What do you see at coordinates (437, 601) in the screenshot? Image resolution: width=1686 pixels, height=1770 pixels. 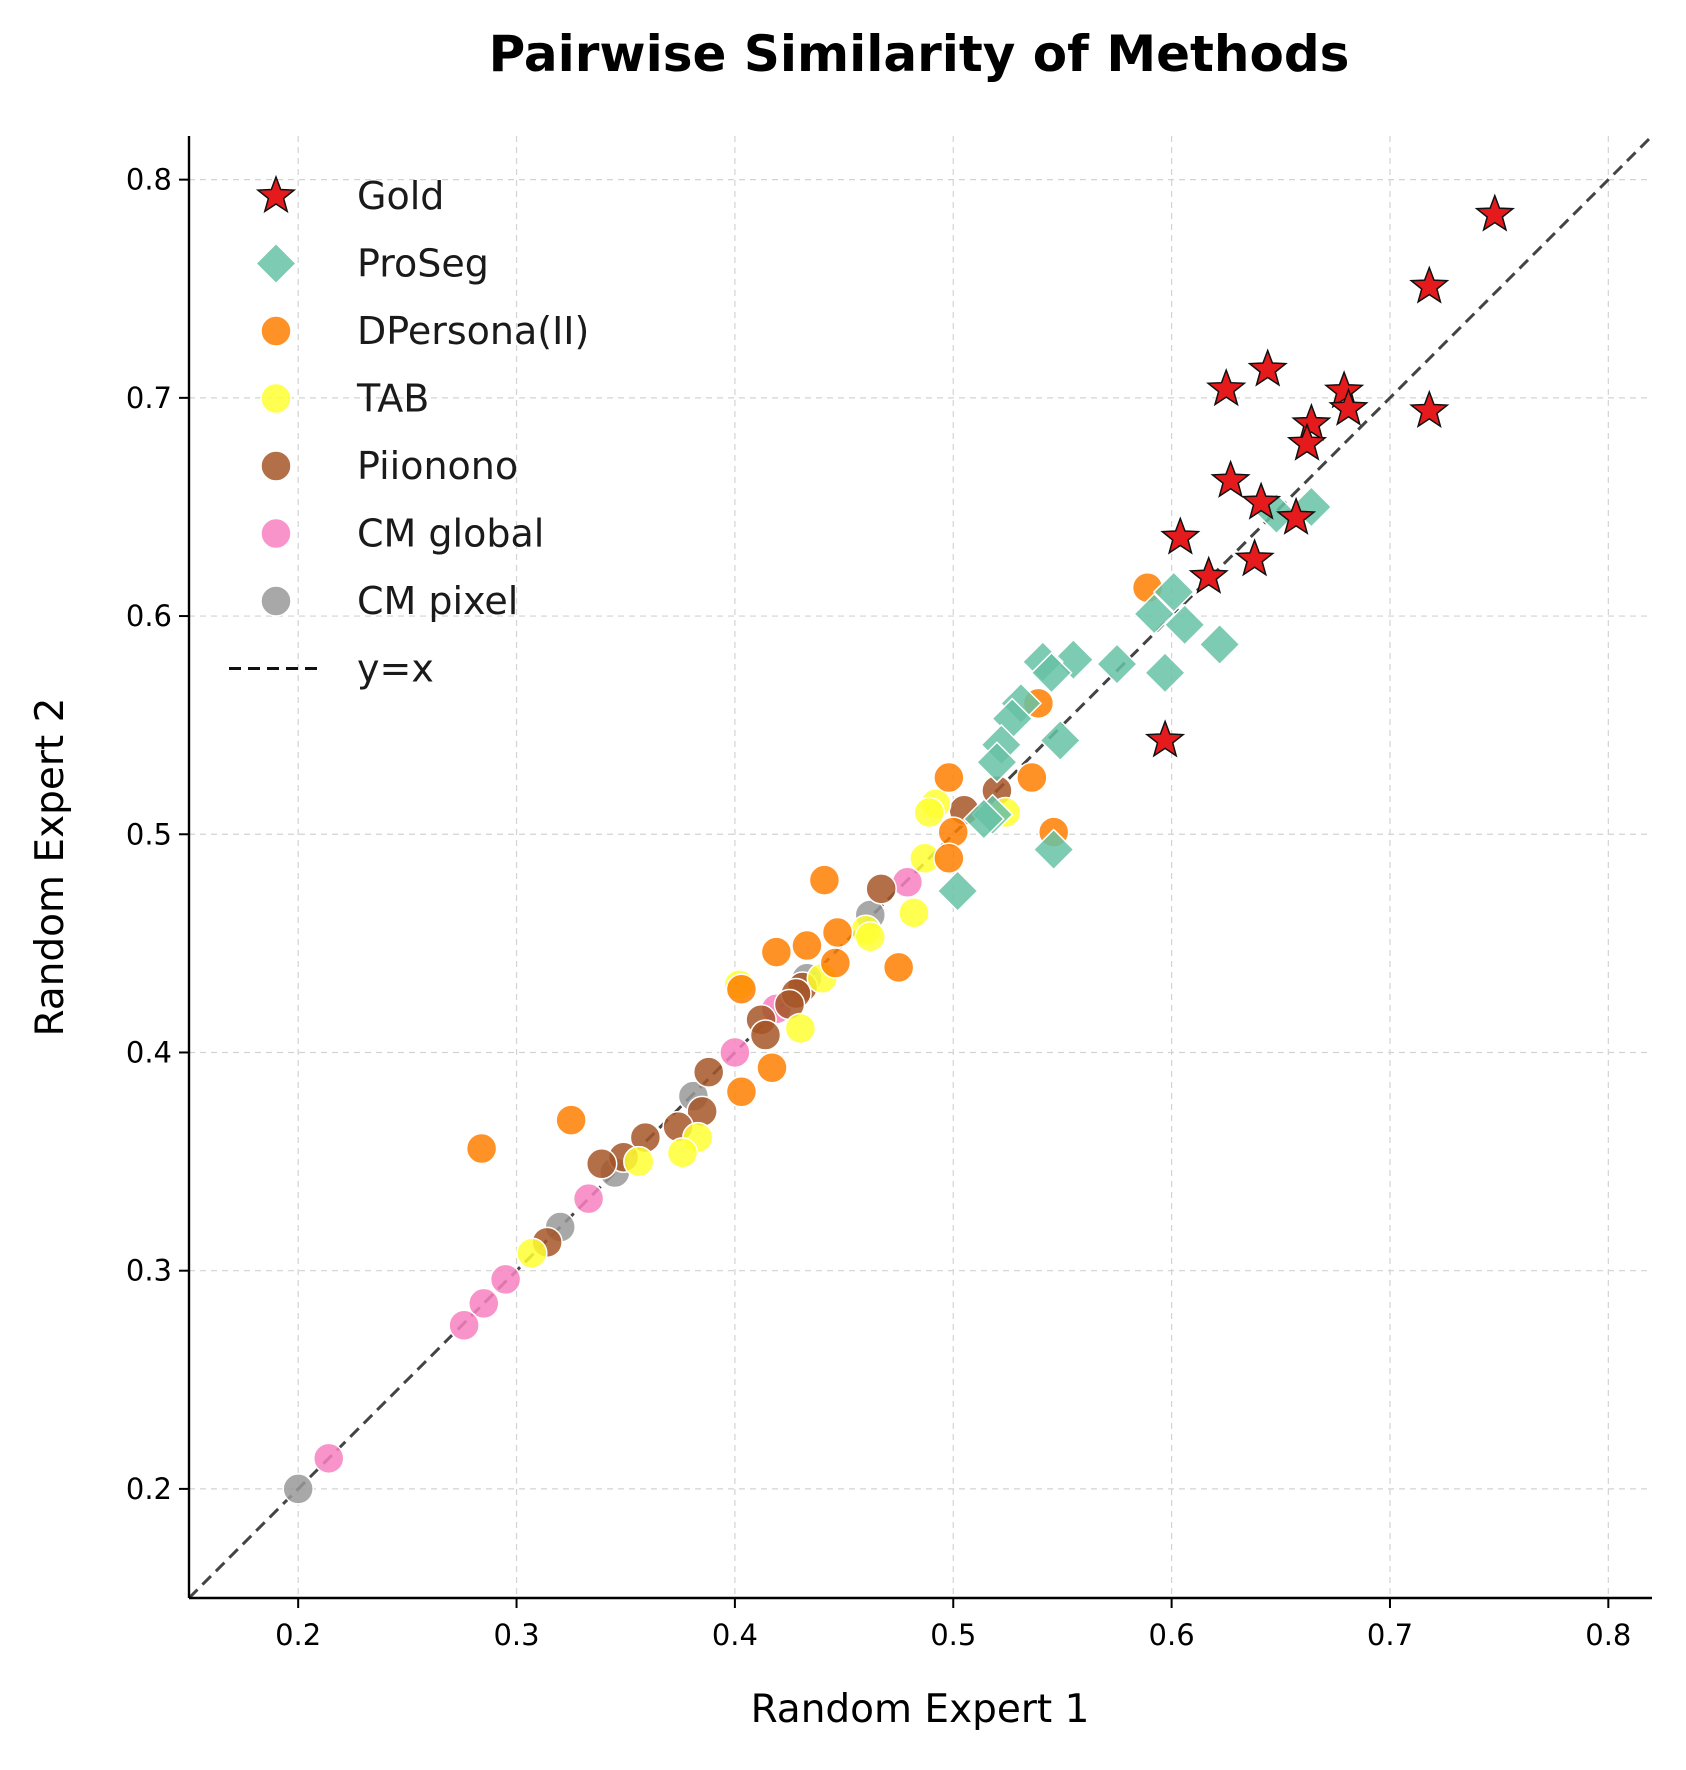 I see `legend-label: CM pixel` at bounding box center [437, 601].